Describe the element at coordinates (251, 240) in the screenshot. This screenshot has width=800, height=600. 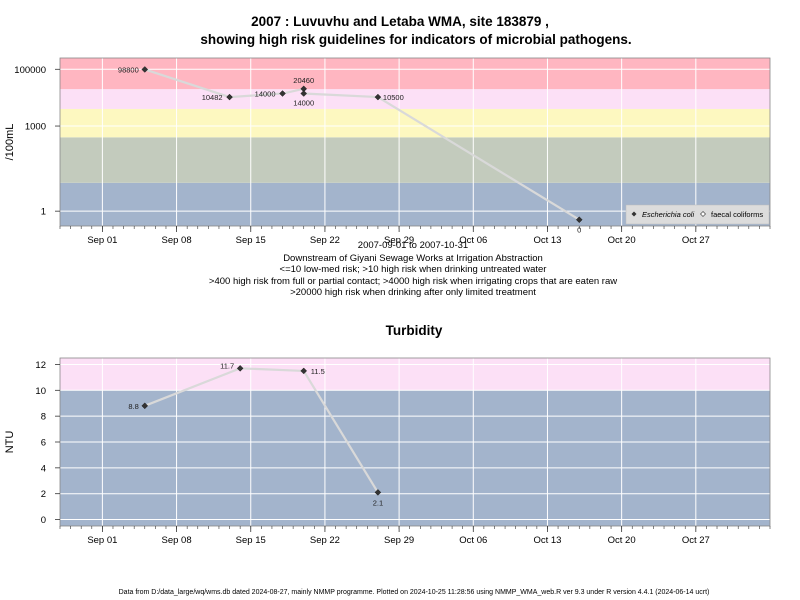
I see `micro-x-tick-label: Sep 15` at that location.